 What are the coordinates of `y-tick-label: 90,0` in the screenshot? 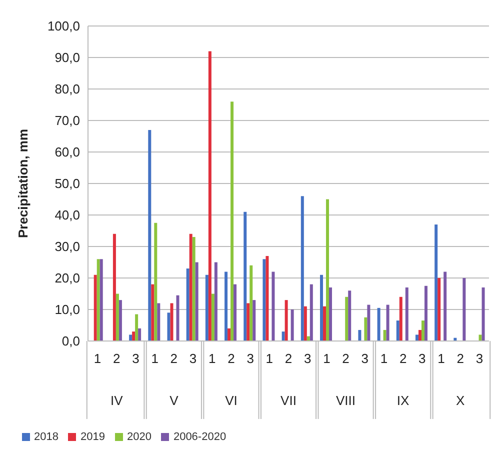 It's located at (67, 58).